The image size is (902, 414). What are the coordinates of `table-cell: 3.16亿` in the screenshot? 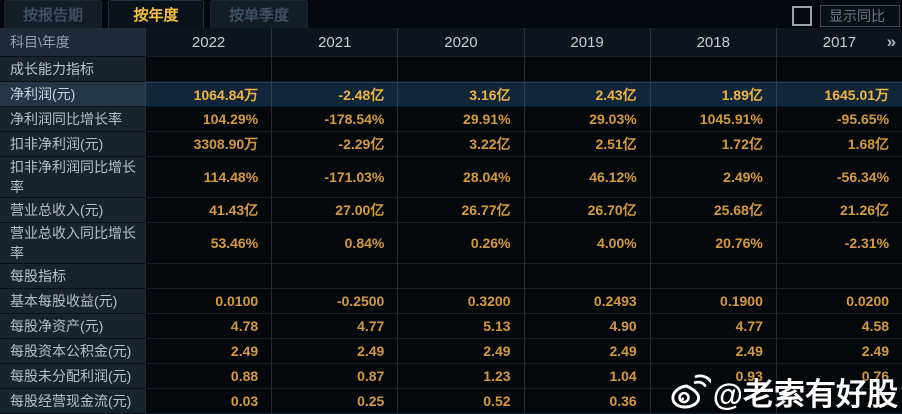 It's located at (460, 94).